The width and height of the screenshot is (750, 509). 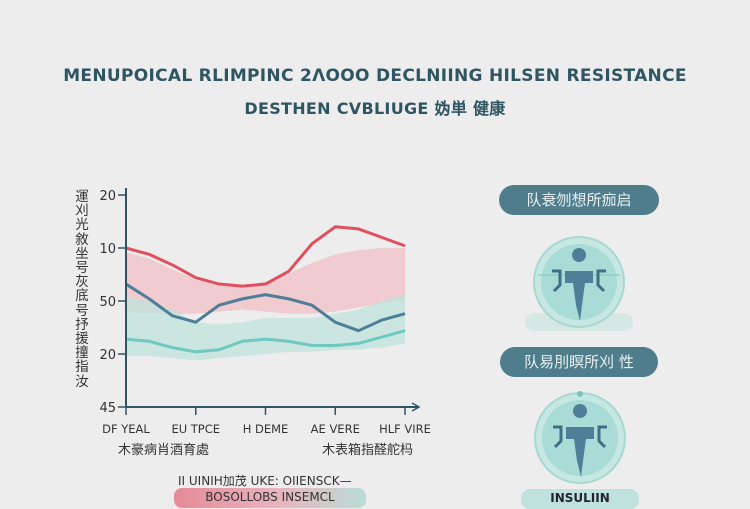 I want to click on x-tick-label: AE VERE, so click(x=335, y=429).